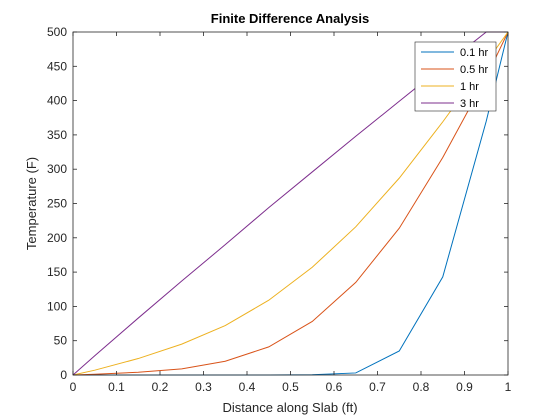  Describe the element at coordinates (57, 238) in the screenshot. I see `y-tick-label: 200` at that location.